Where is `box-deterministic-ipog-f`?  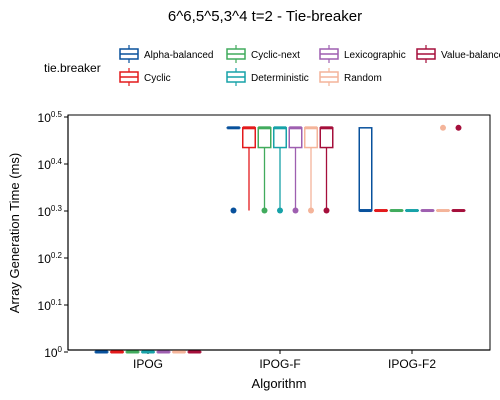
box-deterministic-ipog-f is located at coordinates (280, 170).